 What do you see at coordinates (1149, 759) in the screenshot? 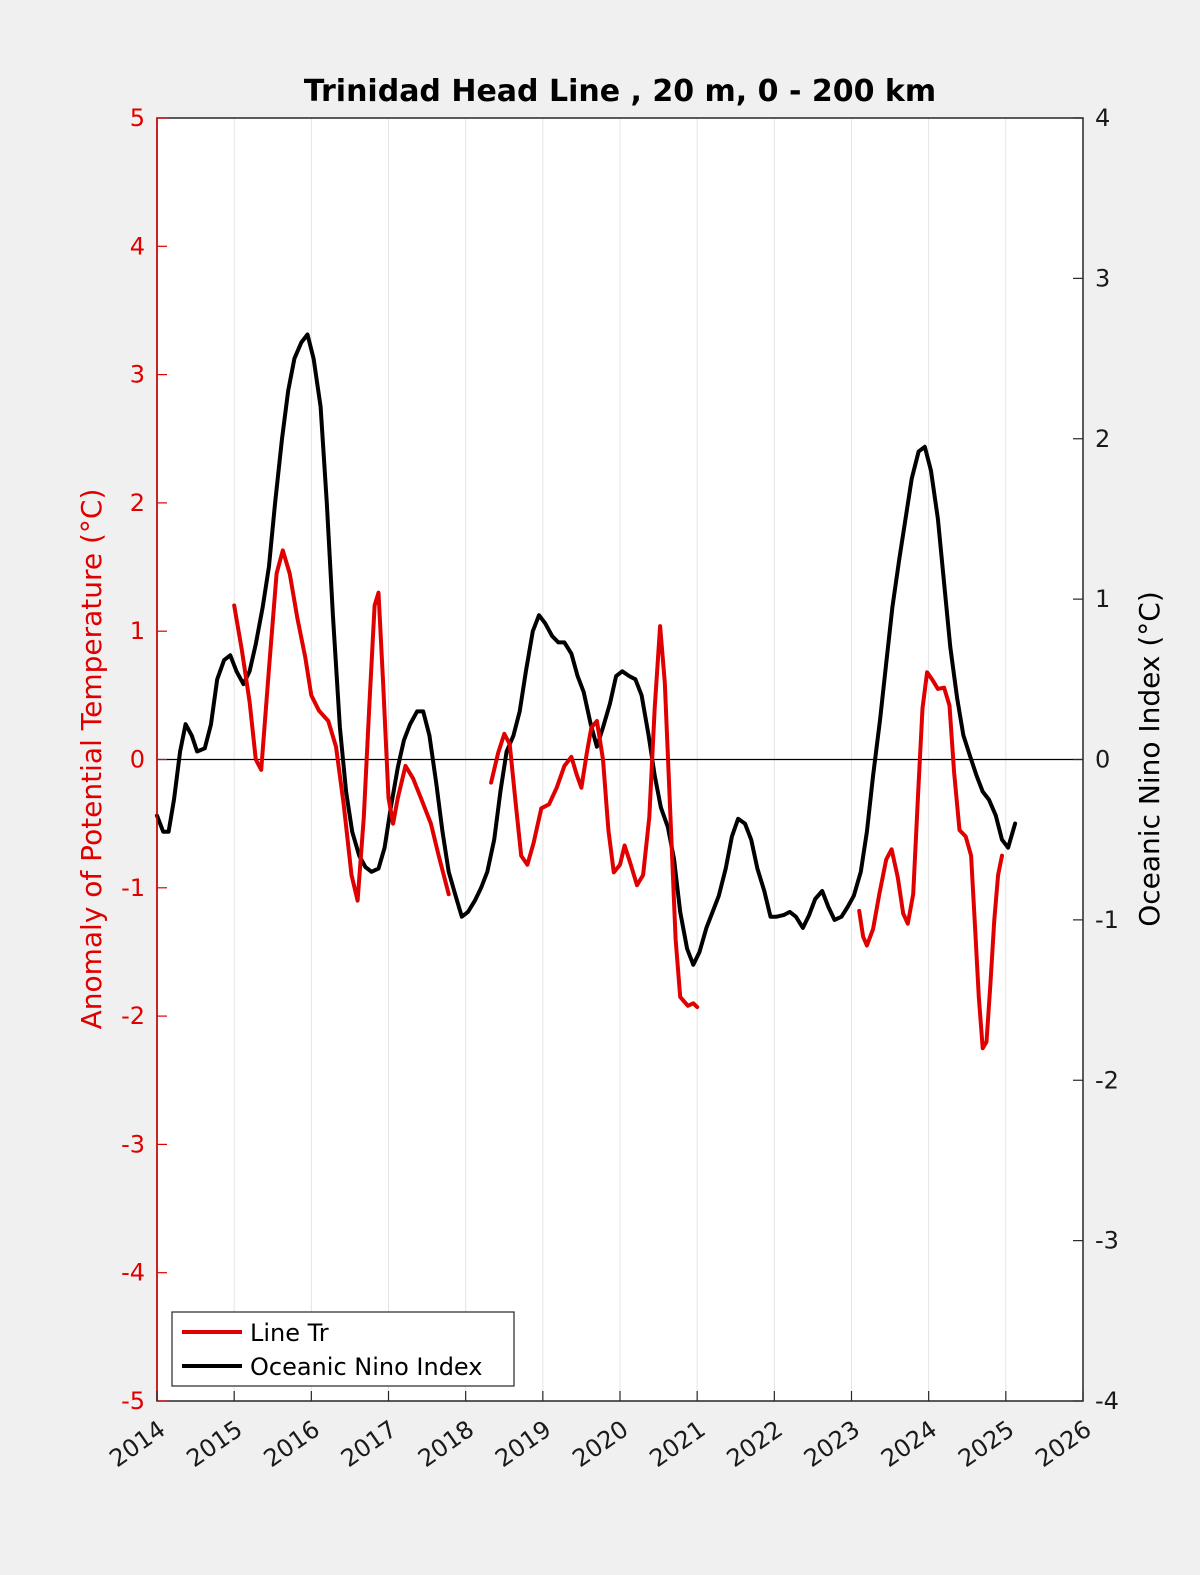
I see `right-axis-label: Oceanic Nino Index (°C)` at bounding box center [1149, 759].